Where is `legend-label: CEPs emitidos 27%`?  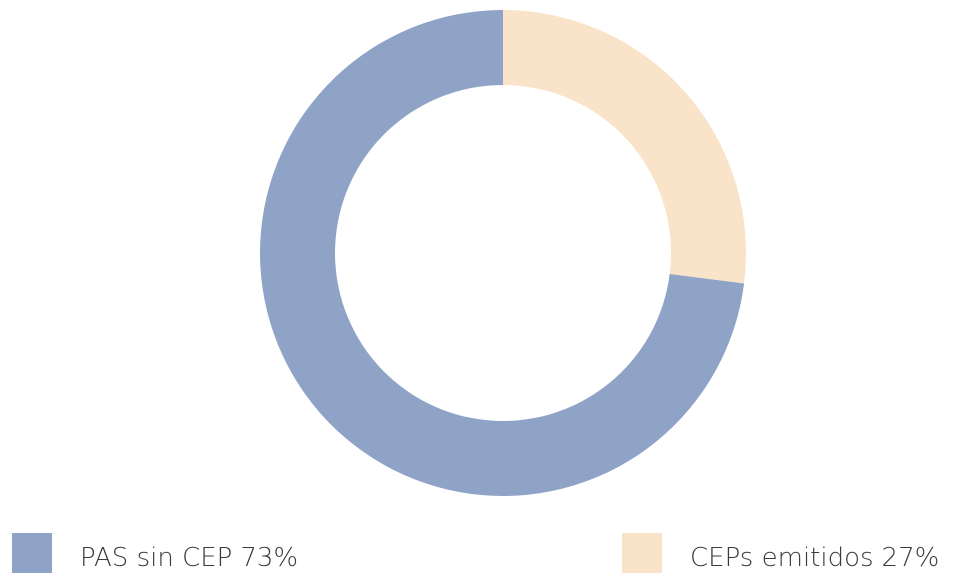
legend-label: CEPs emitidos 27% is located at coordinates (814, 558).